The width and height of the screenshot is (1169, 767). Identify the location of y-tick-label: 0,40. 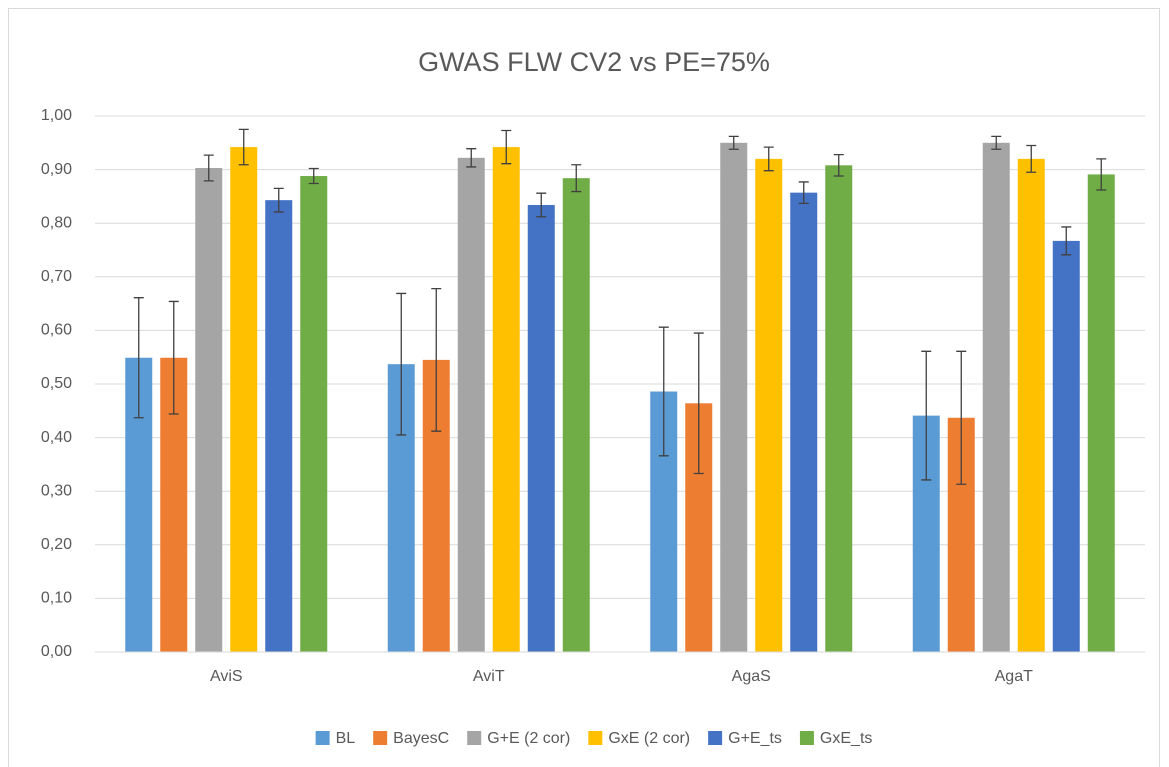
(56, 437).